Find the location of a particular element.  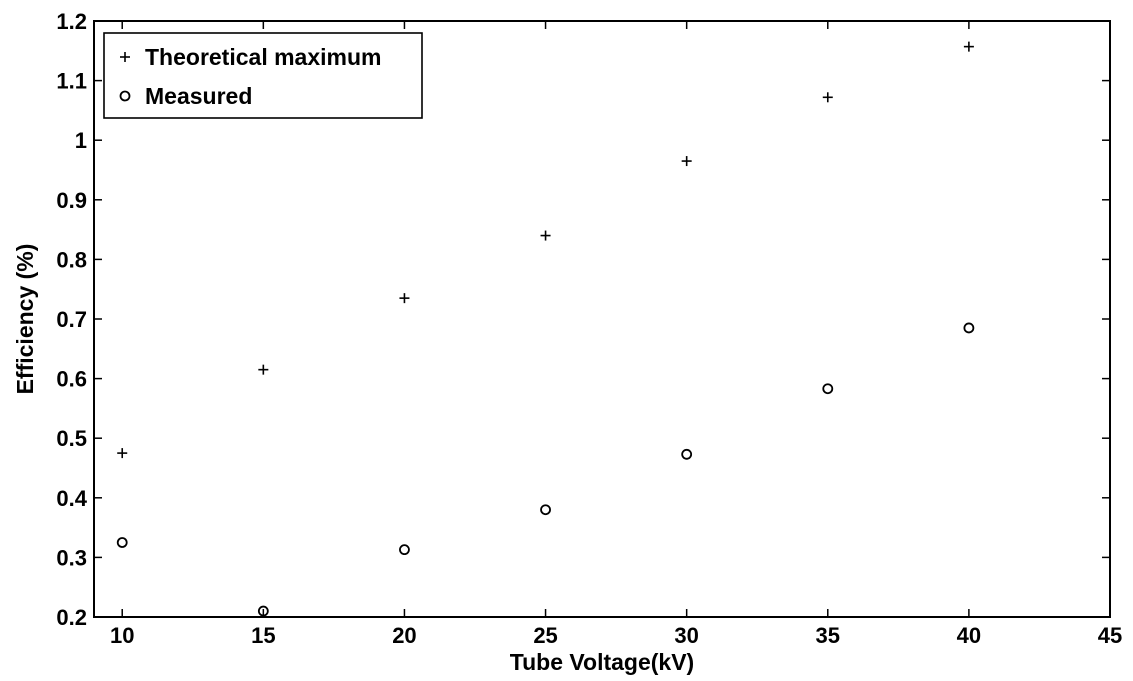

legend-circle-icon is located at coordinates (125, 96).